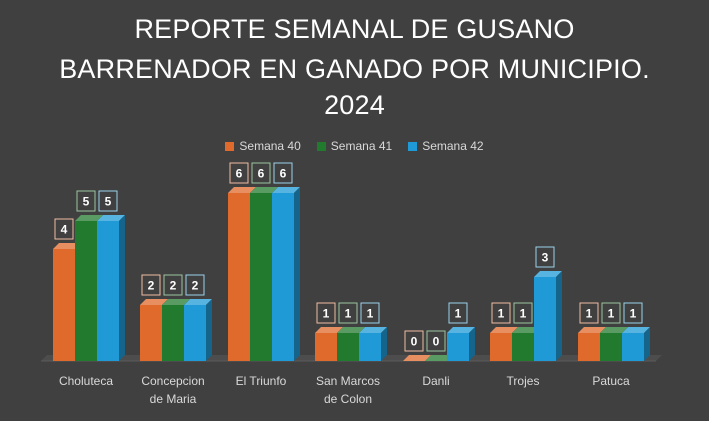 The height and width of the screenshot is (424, 709). What do you see at coordinates (354, 422) in the screenshot?
I see `bottom-border` at bounding box center [354, 422].